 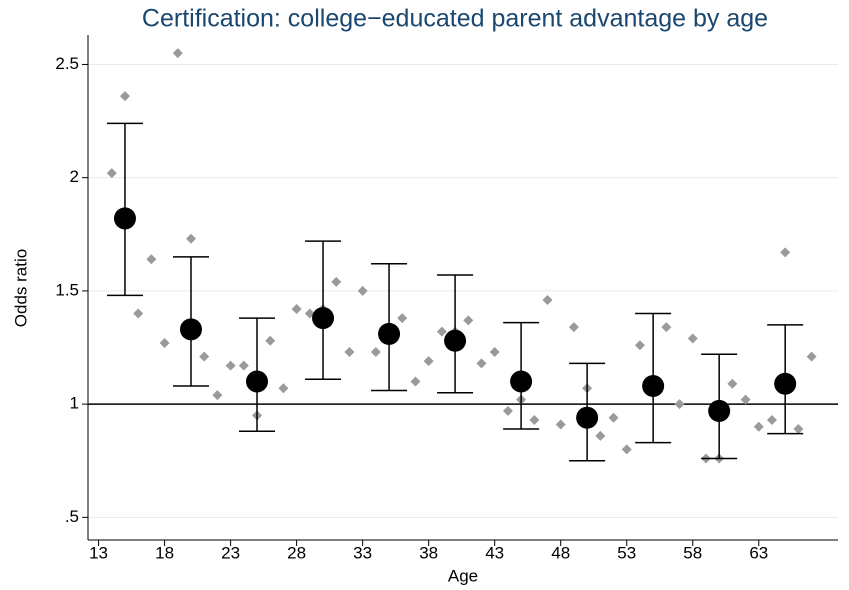 What do you see at coordinates (74, 403) in the screenshot?
I see `y-tick-label: 1` at bounding box center [74, 403].